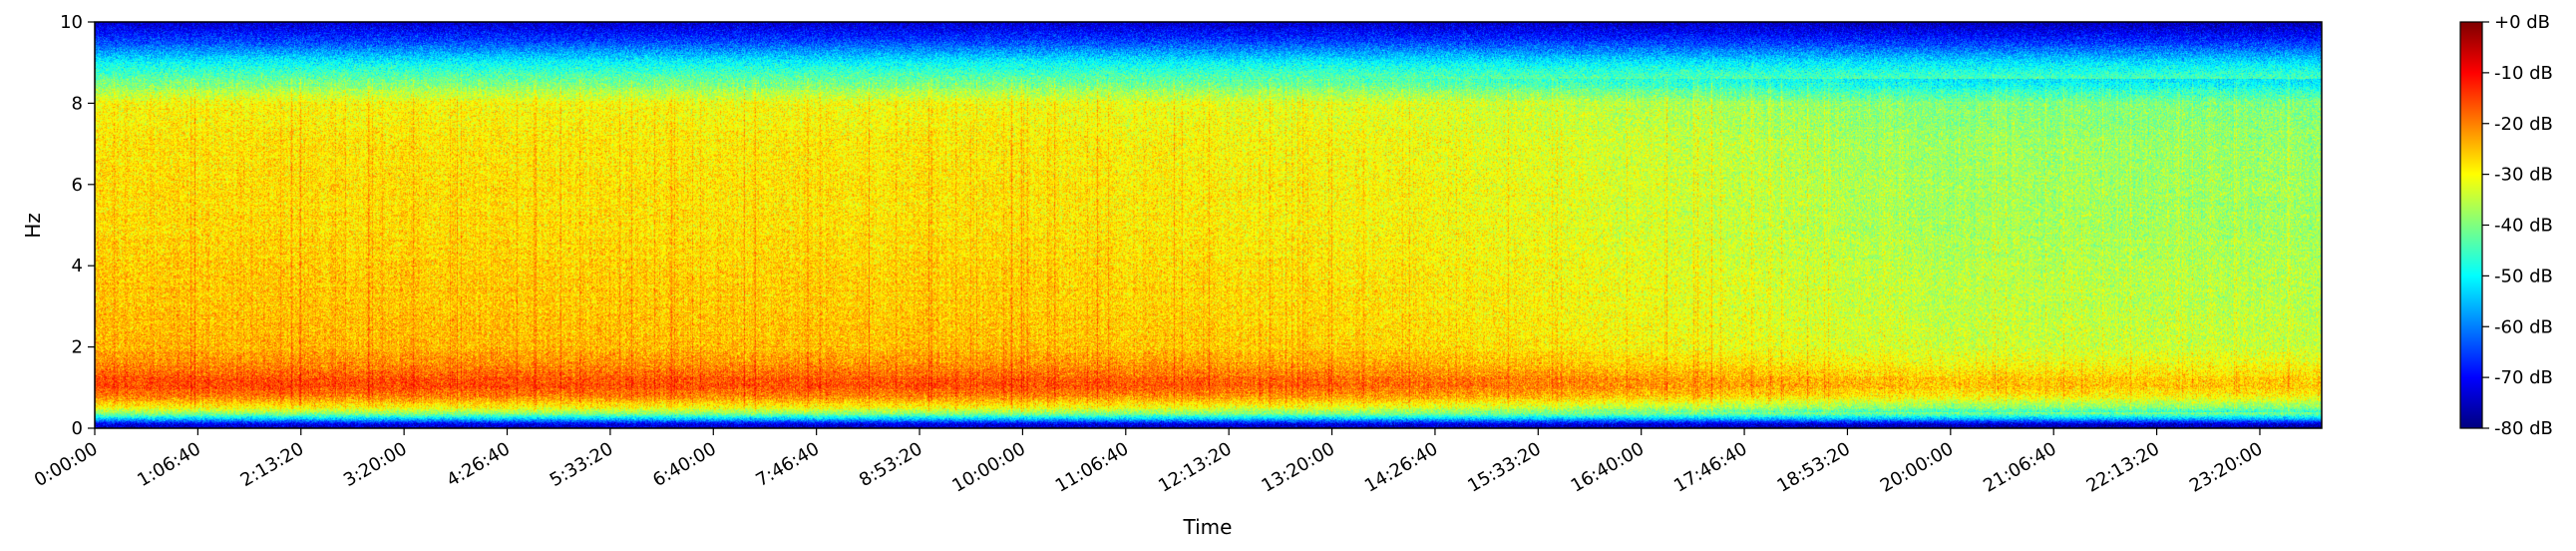 Image resolution: width=2576 pixels, height=551 pixels. Describe the element at coordinates (2471, 225) in the screenshot. I see `colorbar-gradient` at that location.